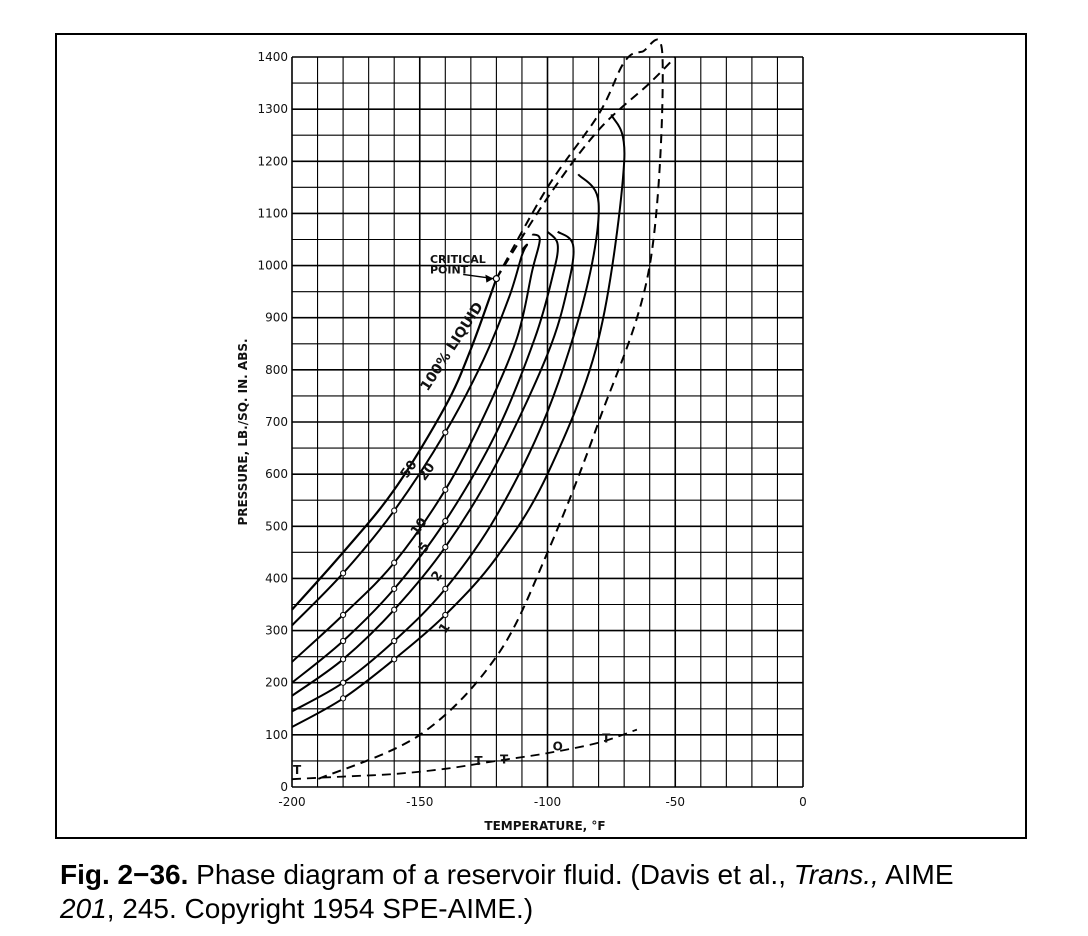  I want to click on y-tick-label: 500, so click(276, 526).